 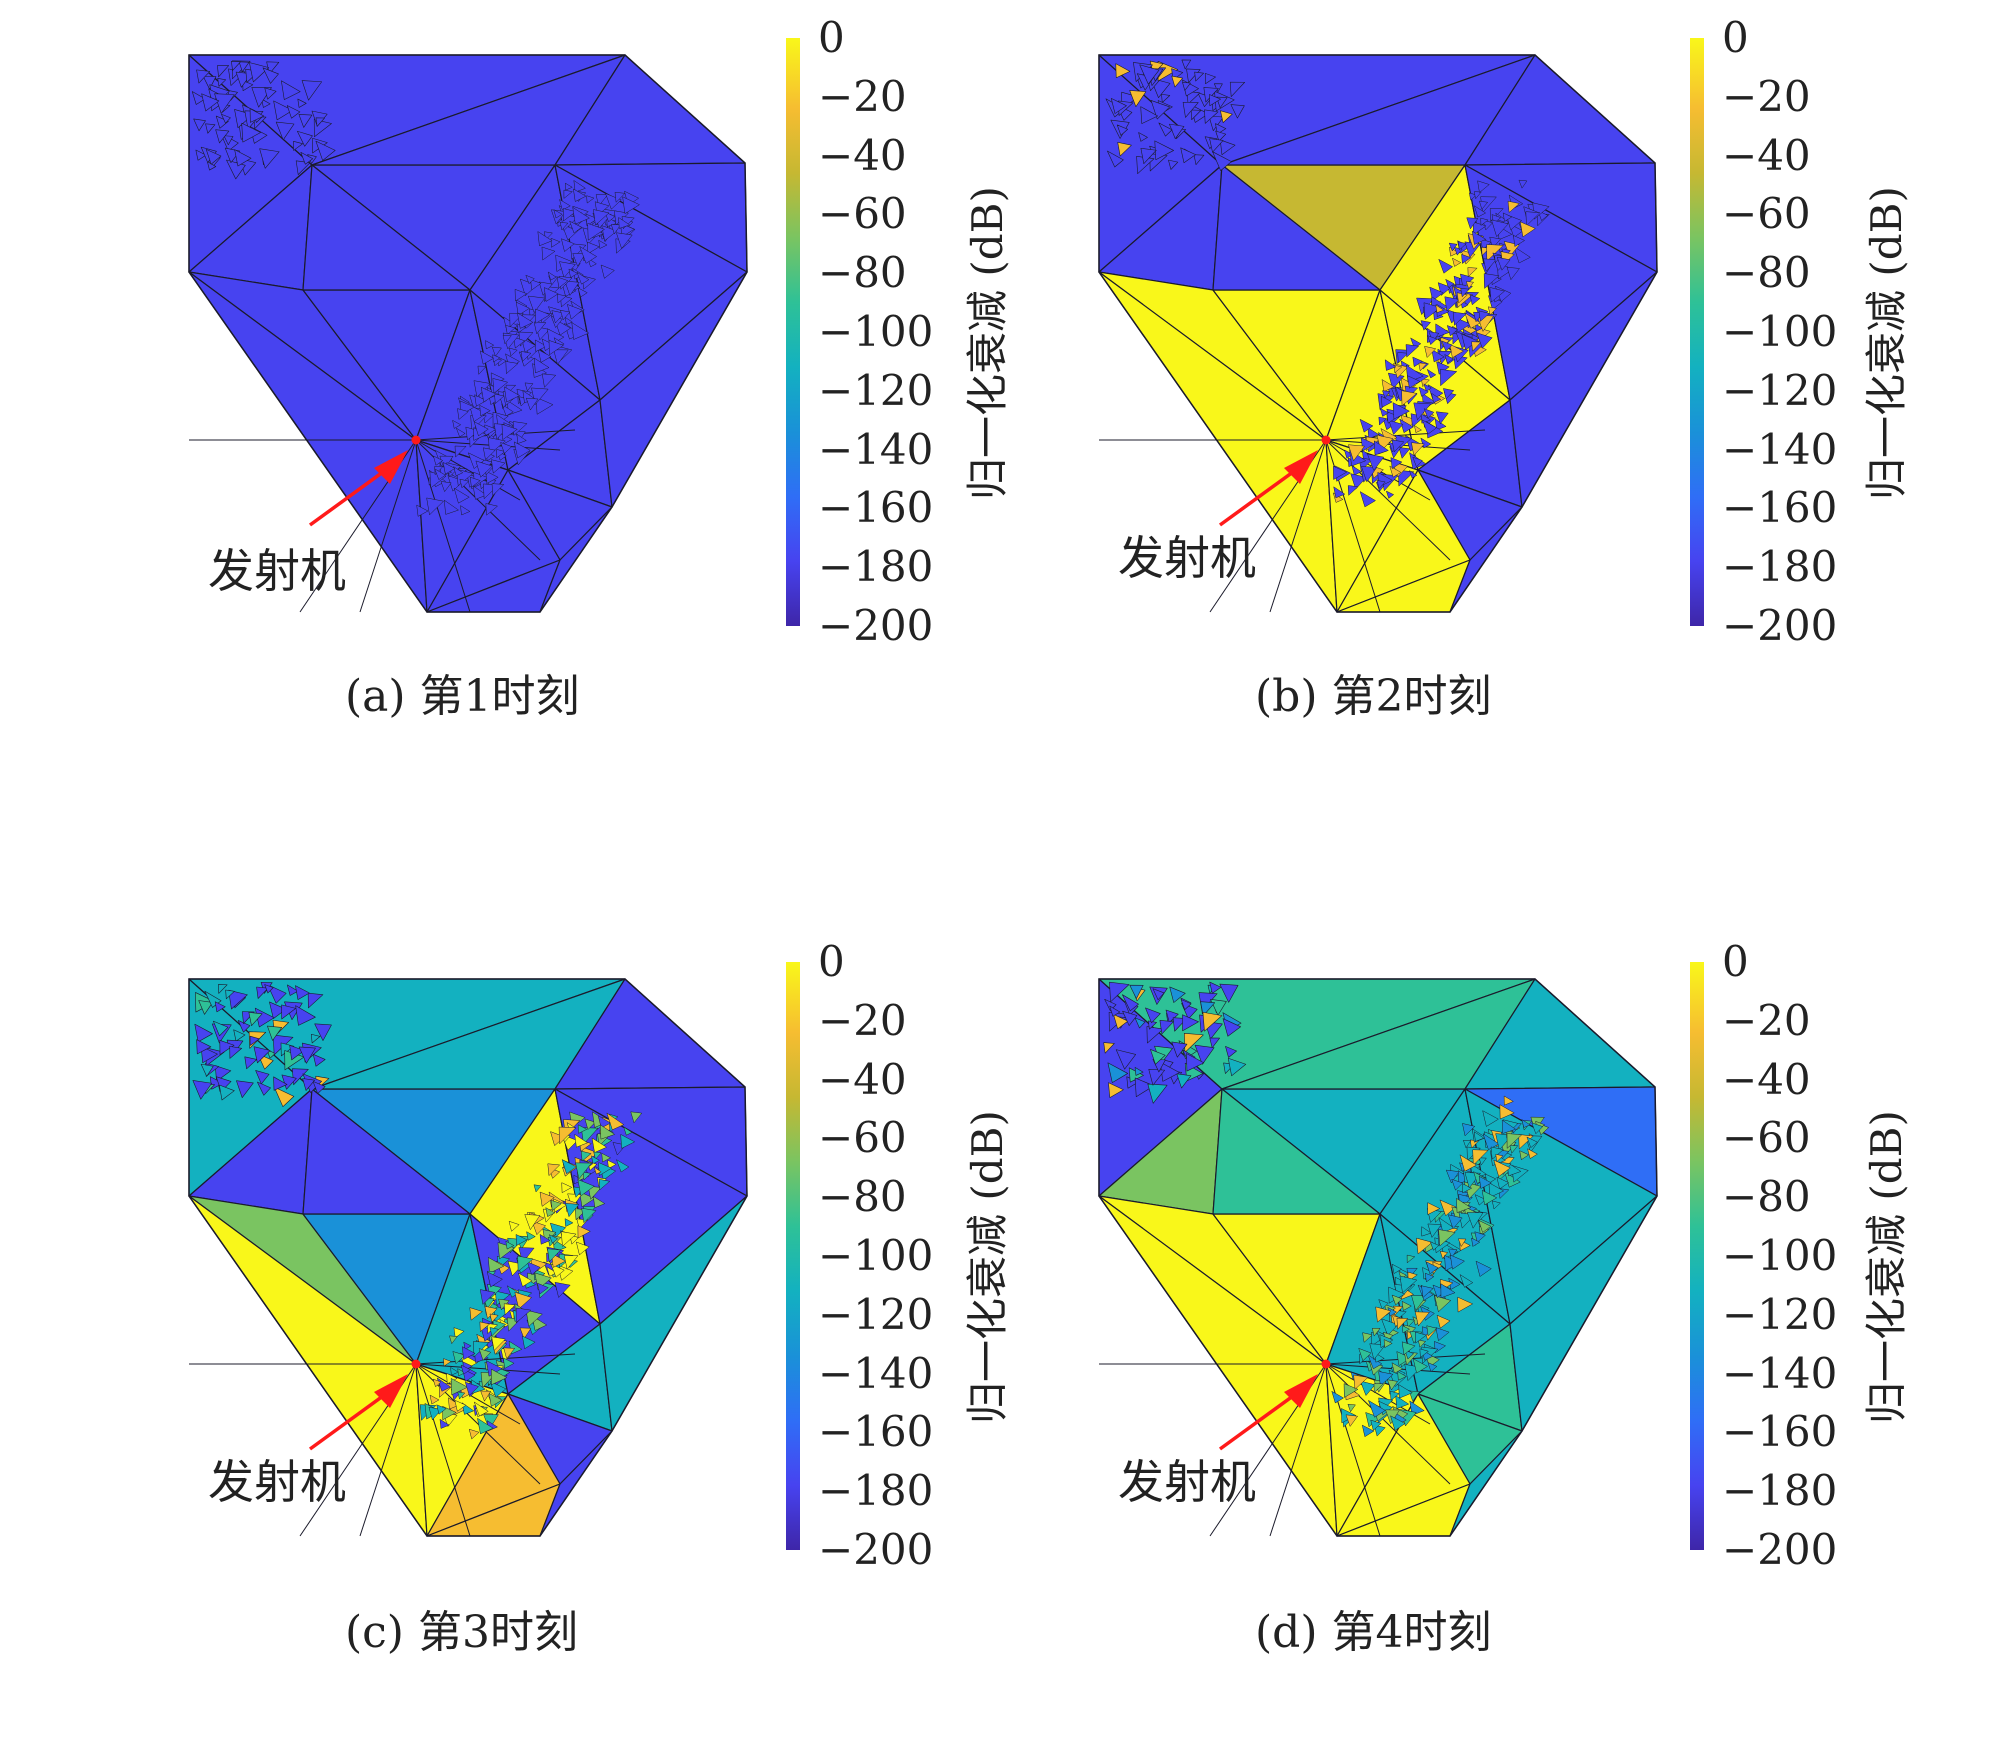 I want to click on caption-c: (c) 第3时刻, so click(x=461, y=1632).